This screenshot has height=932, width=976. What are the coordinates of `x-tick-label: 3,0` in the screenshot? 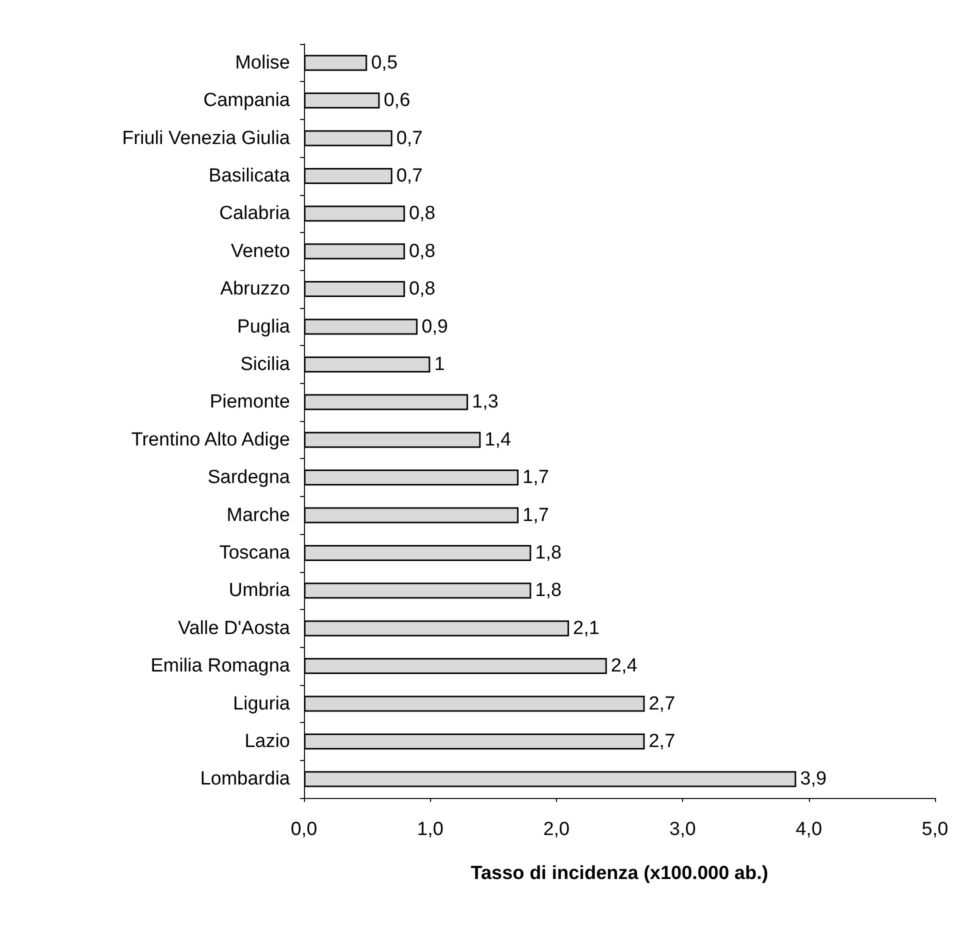 It's located at (682, 829).